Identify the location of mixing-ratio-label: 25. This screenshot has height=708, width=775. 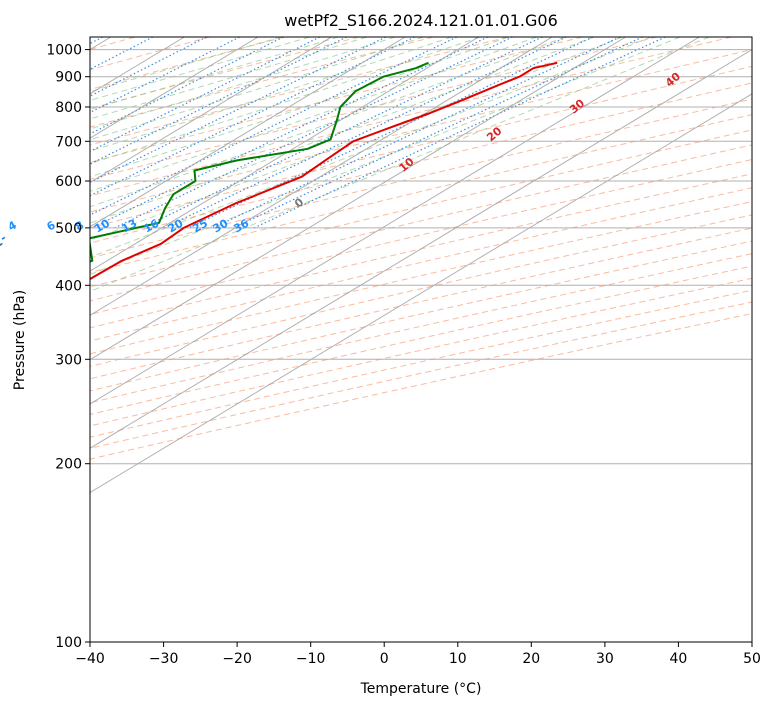
(200, 226).